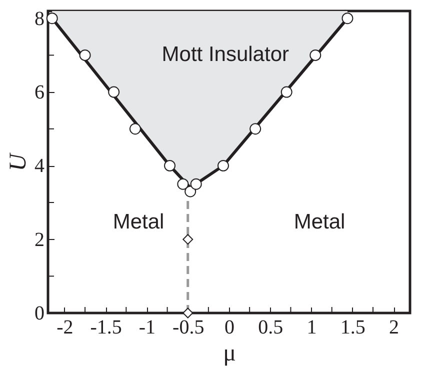 The image size is (436, 382). Describe the element at coordinates (39, 239) in the screenshot. I see `y-tick-label: 2` at that location.